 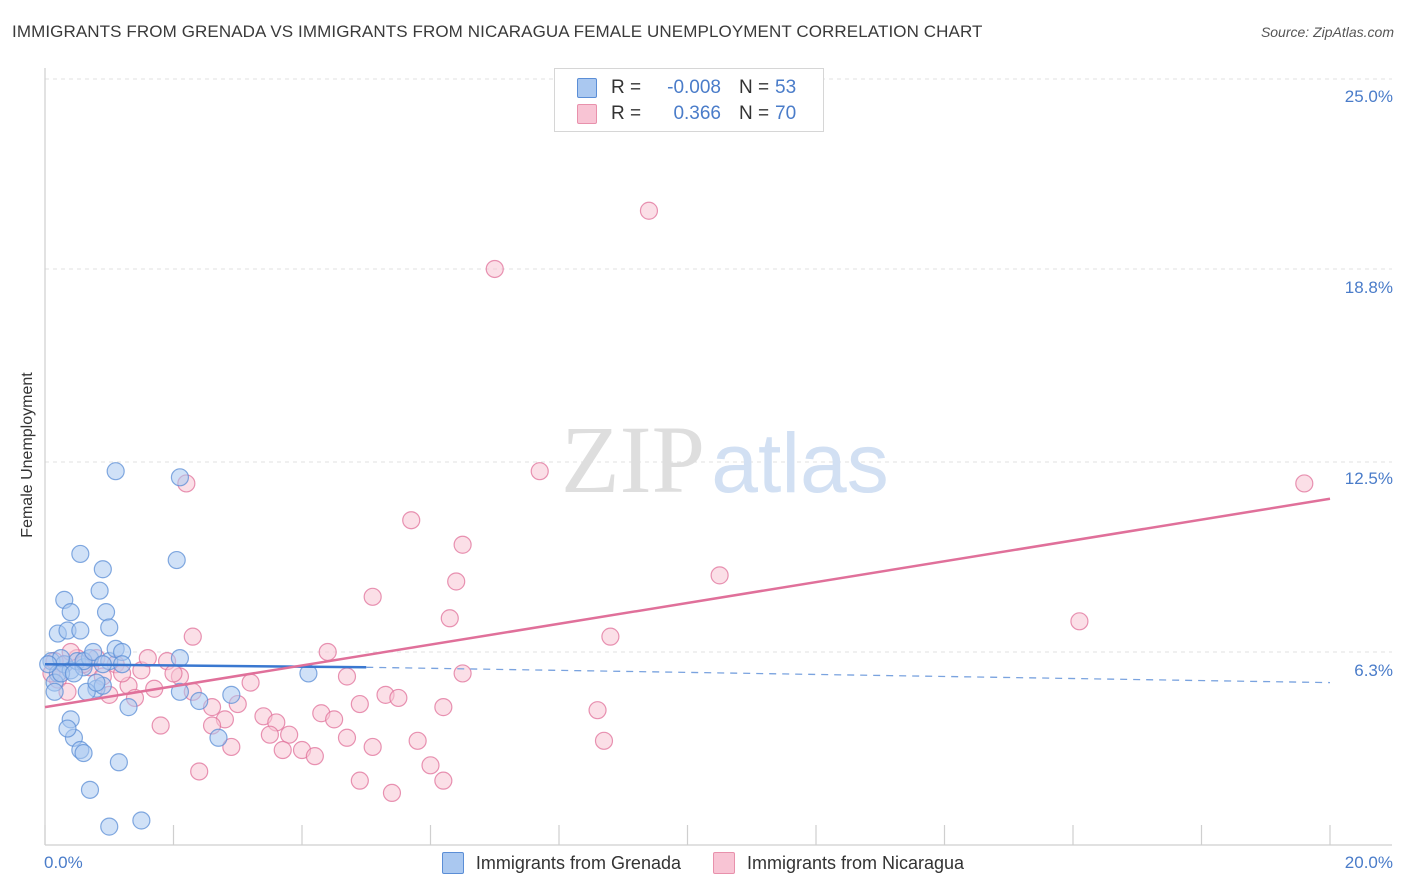 I want to click on swatch-grenada, so click(x=587, y=88).